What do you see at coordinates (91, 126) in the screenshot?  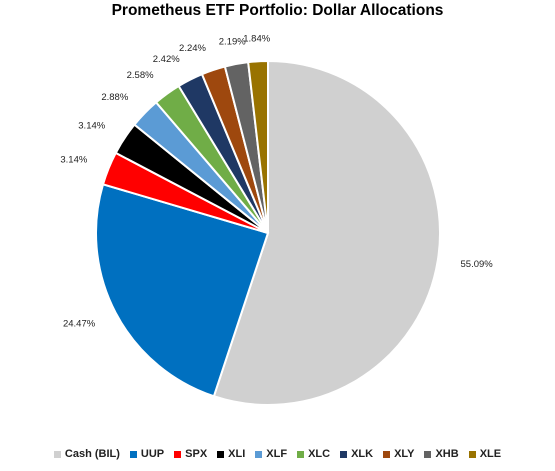 I see `data-label-xli: 3.14%` at bounding box center [91, 126].